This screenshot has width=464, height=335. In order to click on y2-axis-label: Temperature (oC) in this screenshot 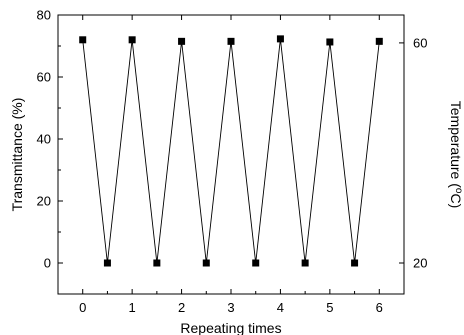, I will do `click(456, 155)`.